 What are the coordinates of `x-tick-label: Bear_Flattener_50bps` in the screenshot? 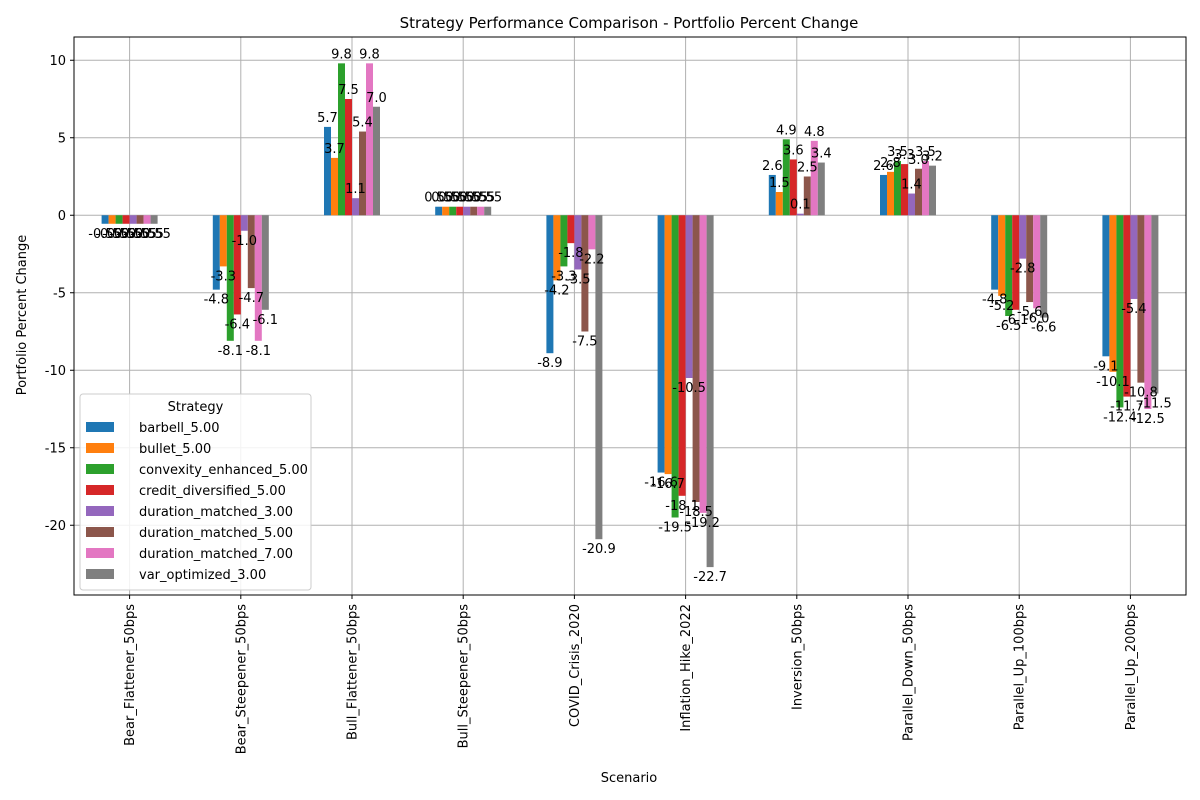 It's located at (130, 675).